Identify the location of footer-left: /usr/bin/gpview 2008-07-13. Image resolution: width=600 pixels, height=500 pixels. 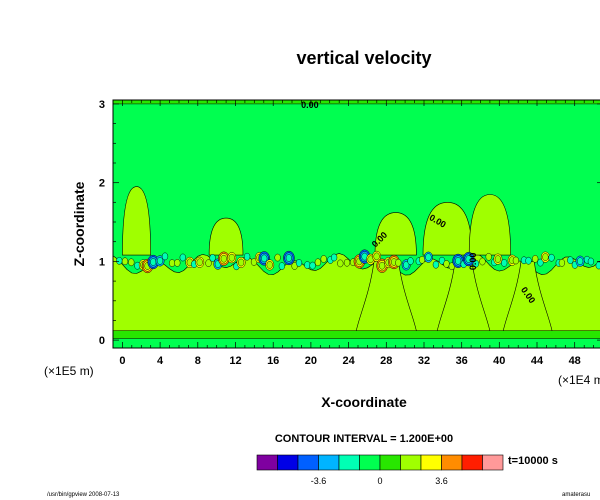
(83, 495).